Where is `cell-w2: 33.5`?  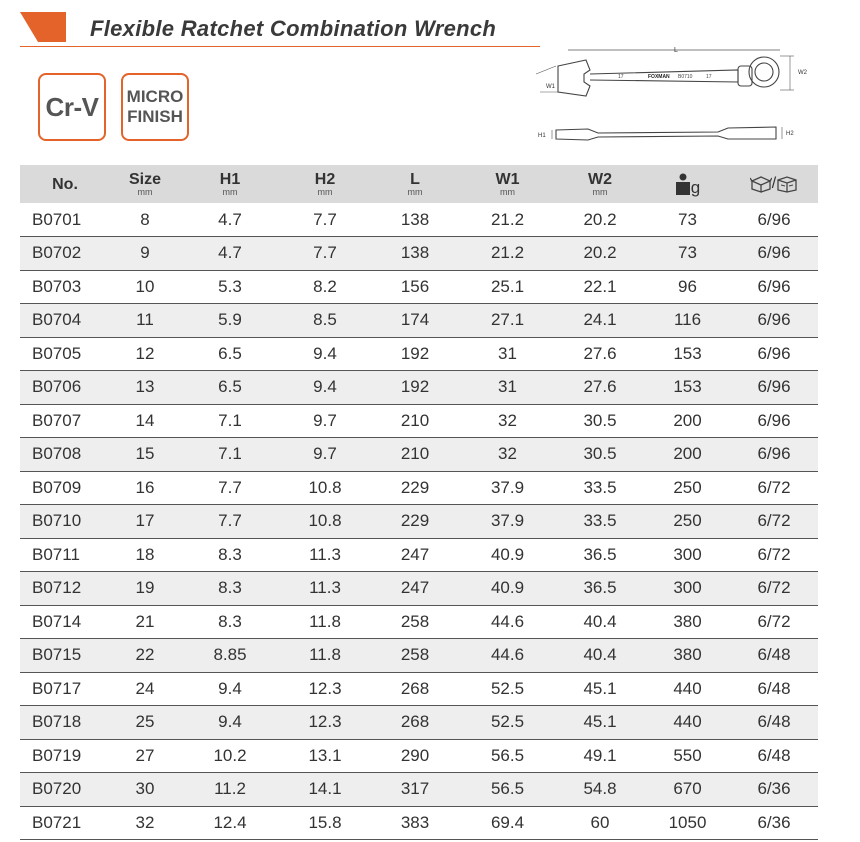 cell-w2: 33.5 is located at coordinates (600, 487).